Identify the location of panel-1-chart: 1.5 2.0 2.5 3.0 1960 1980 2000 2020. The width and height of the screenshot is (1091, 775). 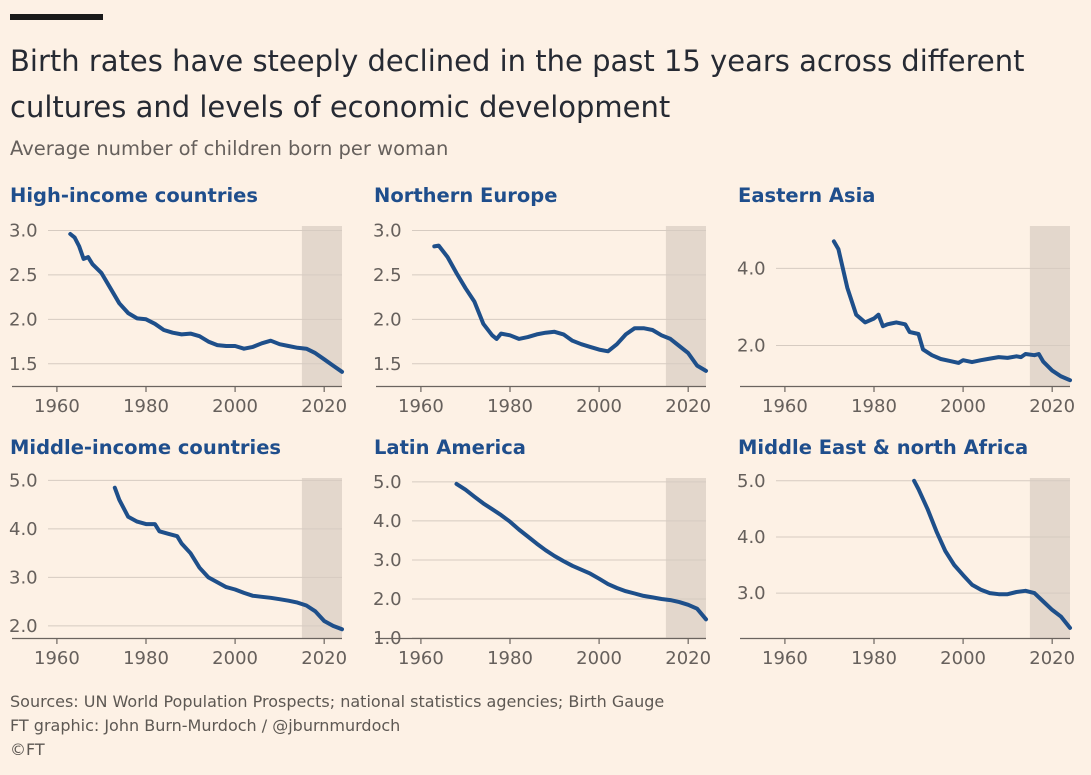
(178, 318).